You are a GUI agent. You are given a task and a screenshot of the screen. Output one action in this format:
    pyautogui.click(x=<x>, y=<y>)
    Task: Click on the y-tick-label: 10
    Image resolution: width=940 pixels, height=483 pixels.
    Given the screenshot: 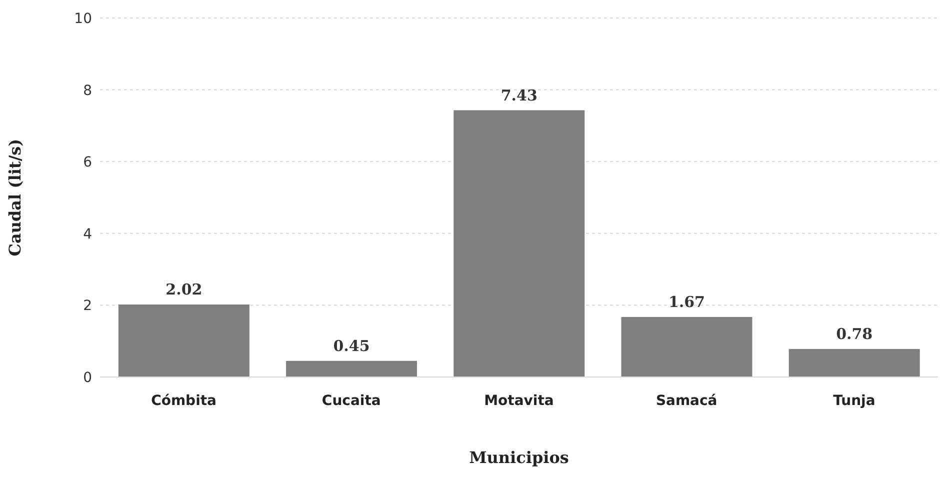 What is the action you would take?
    pyautogui.click(x=83, y=18)
    